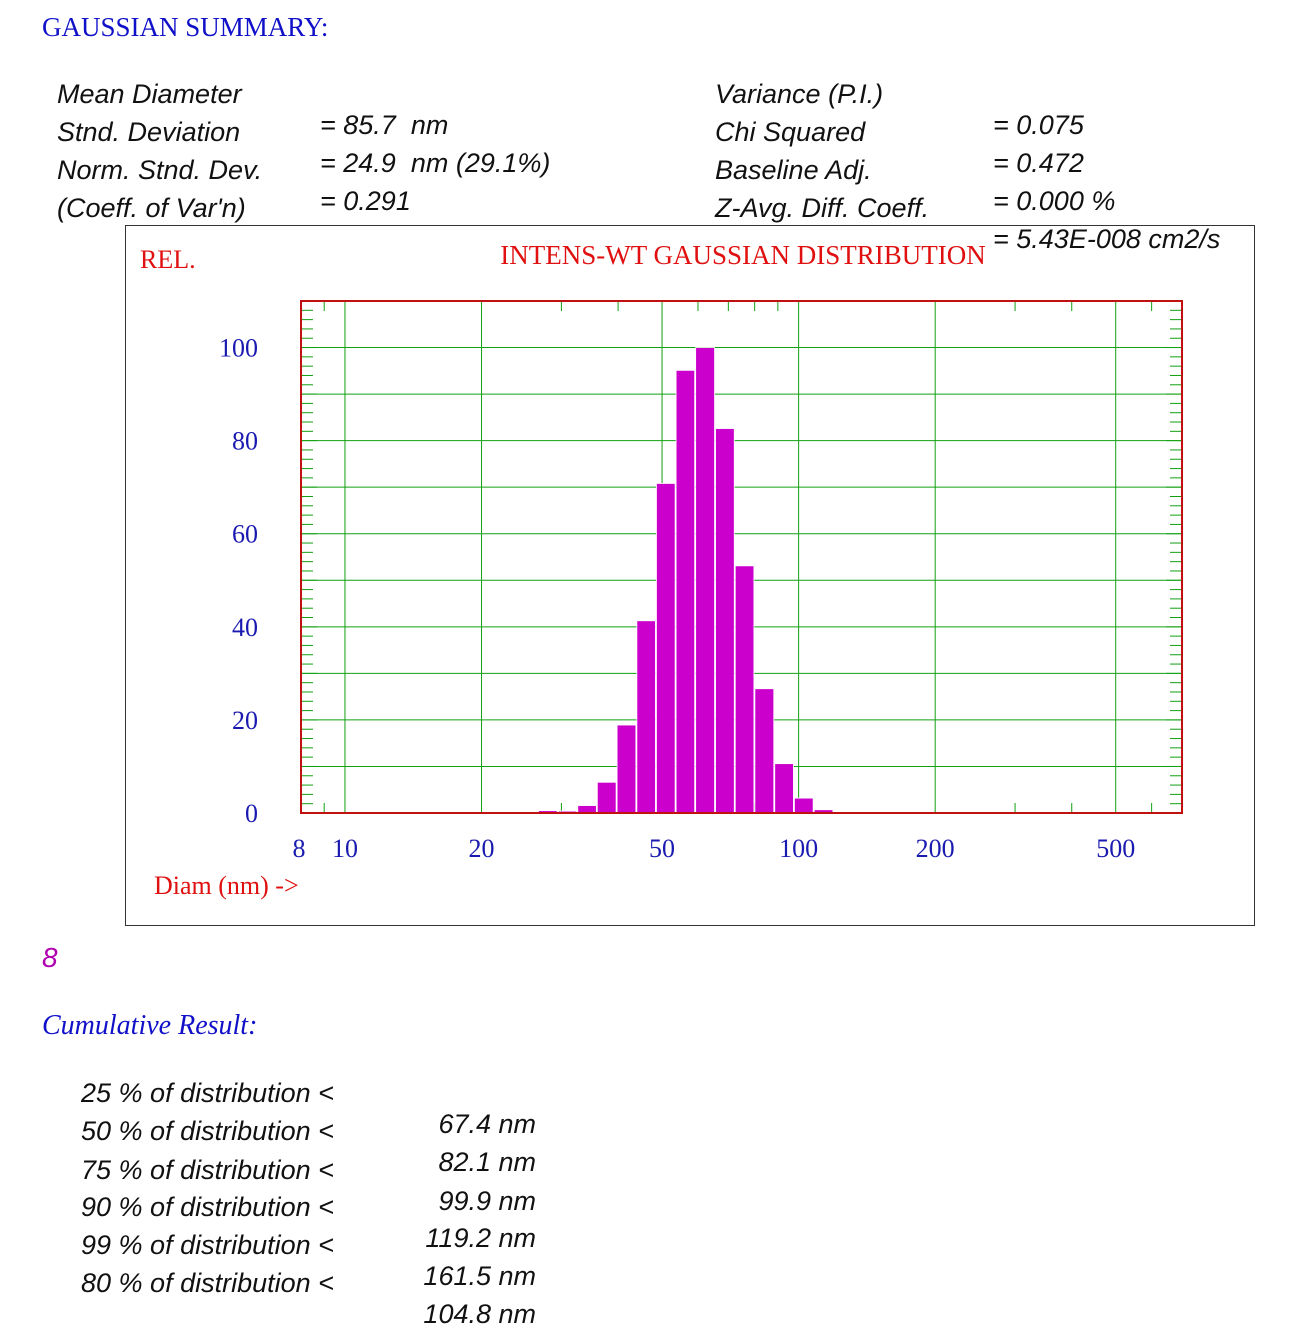 Image resolution: width=1304 pixels, height=1330 pixels. Describe the element at coordinates (435, 163) in the screenshot. I see `summary-value: = 24.9 nm (29.1%)` at that location.